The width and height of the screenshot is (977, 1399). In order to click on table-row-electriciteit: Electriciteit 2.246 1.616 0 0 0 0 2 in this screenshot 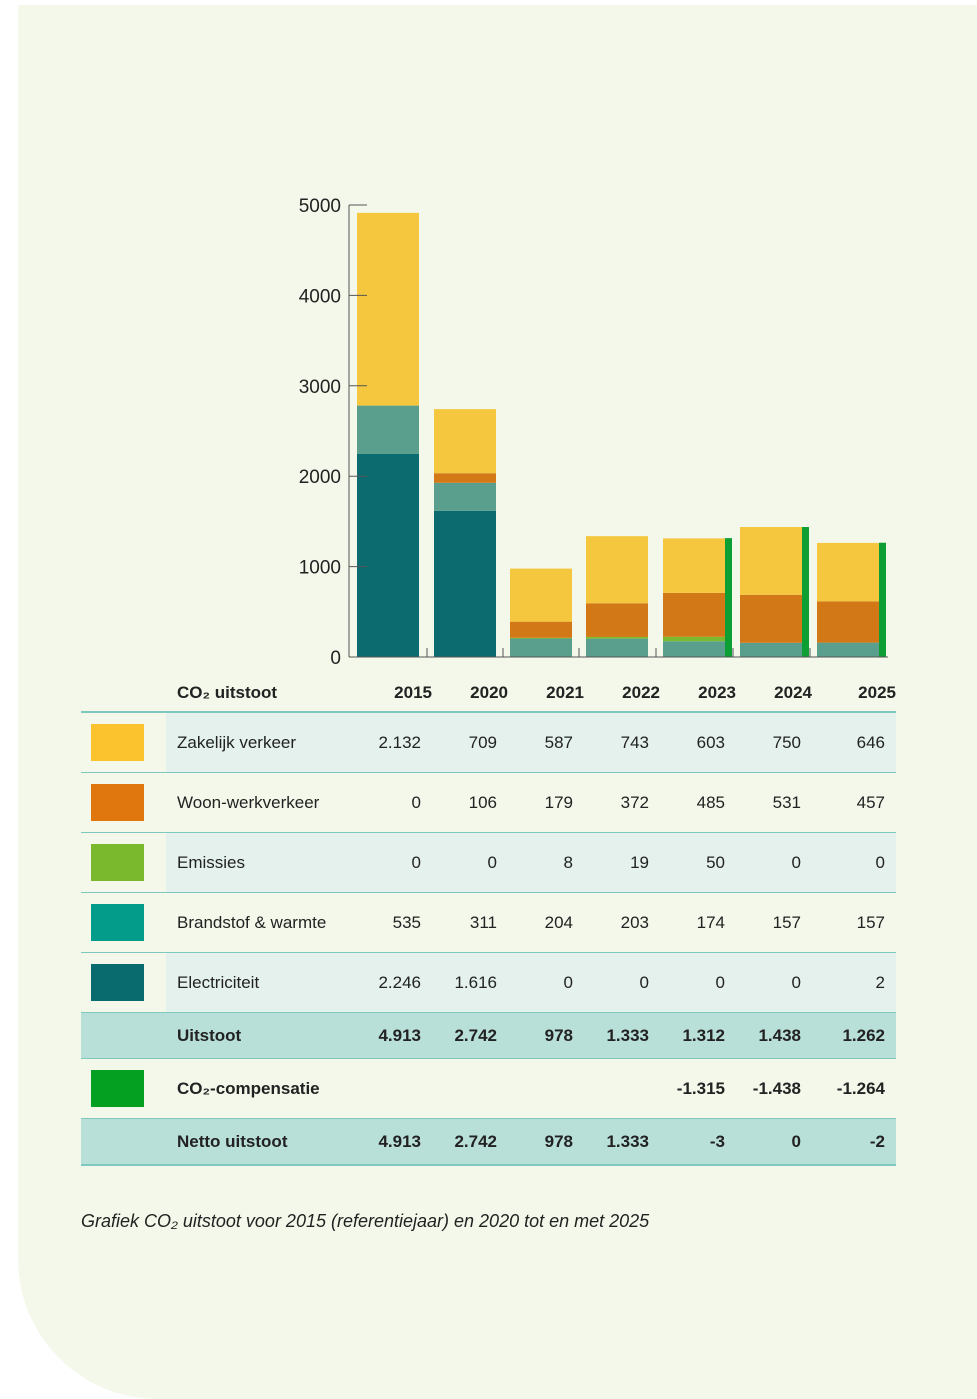, I will do `click(488, 982)`.